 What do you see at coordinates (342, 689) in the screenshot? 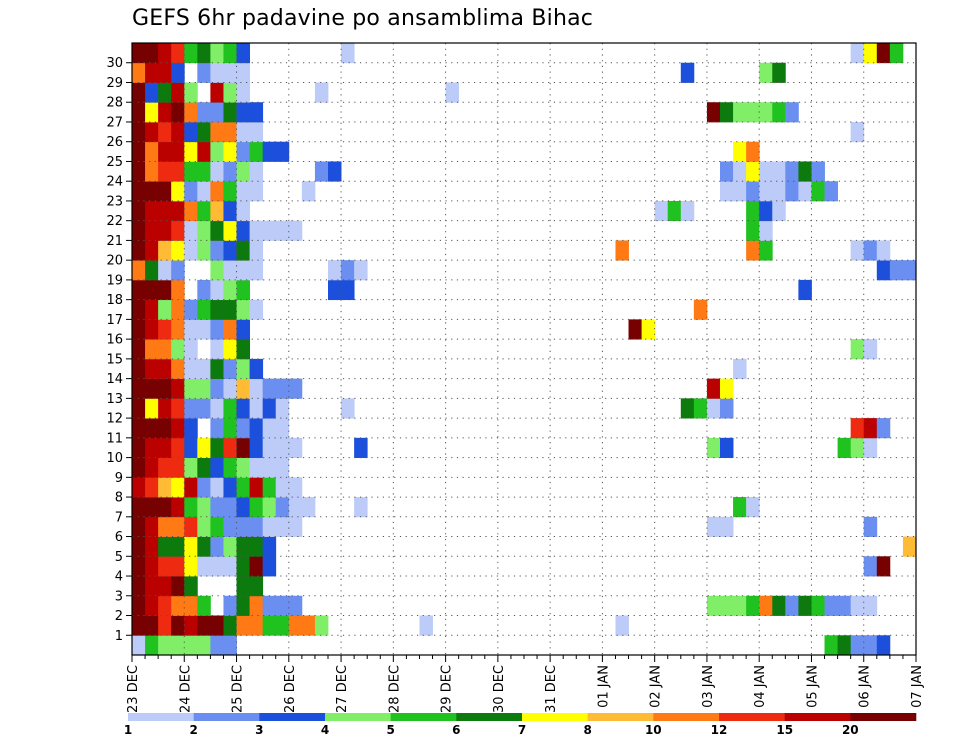
I see `x-tick-label: 27 DEC` at bounding box center [342, 689].